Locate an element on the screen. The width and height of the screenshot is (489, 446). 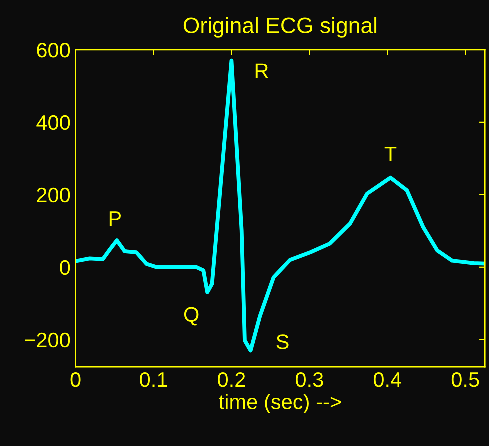
x-tick-label: 0 is located at coordinates (75, 380).